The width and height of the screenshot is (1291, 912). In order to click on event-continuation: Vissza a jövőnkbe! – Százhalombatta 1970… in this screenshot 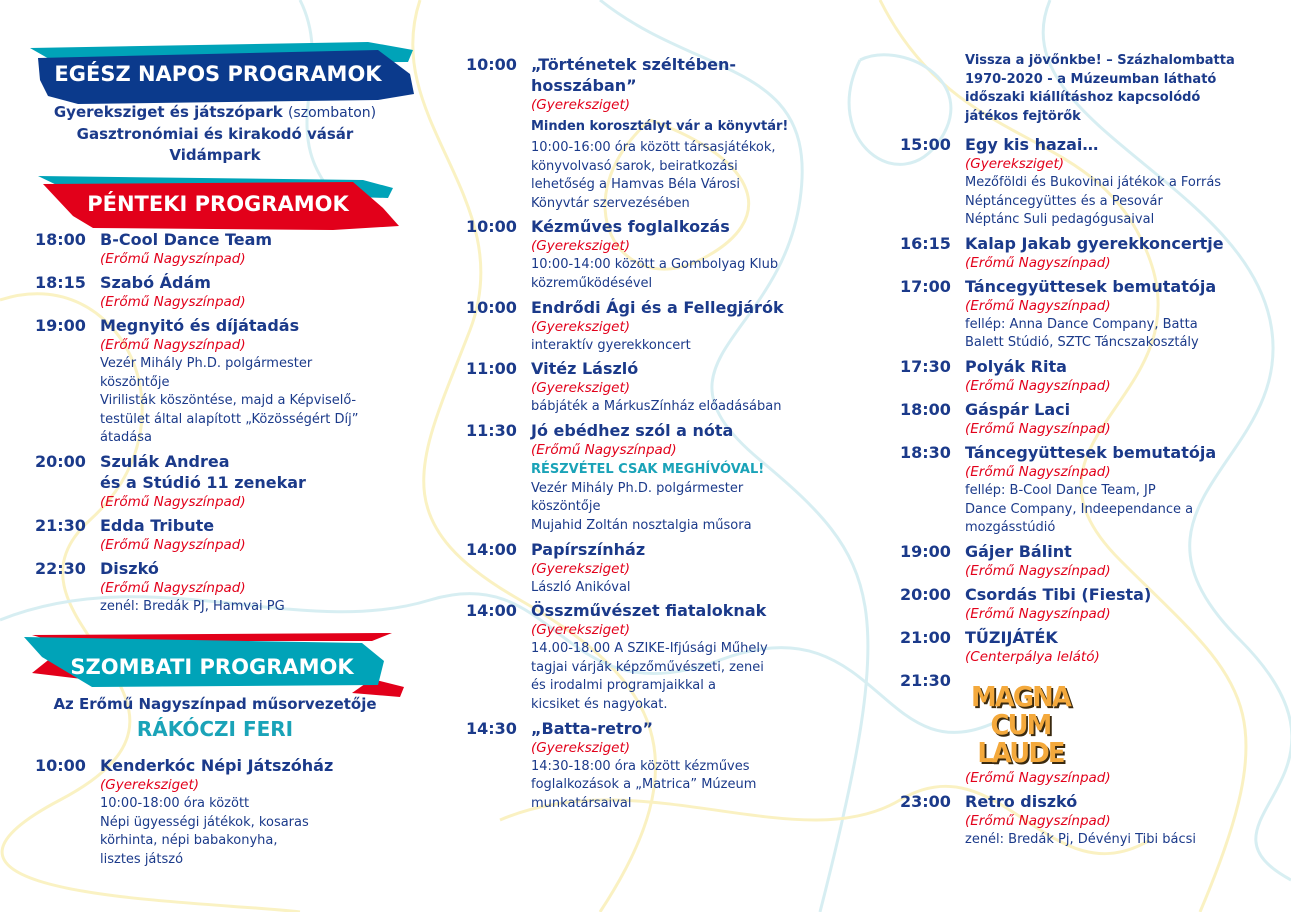, I will do `click(1095, 89)`.